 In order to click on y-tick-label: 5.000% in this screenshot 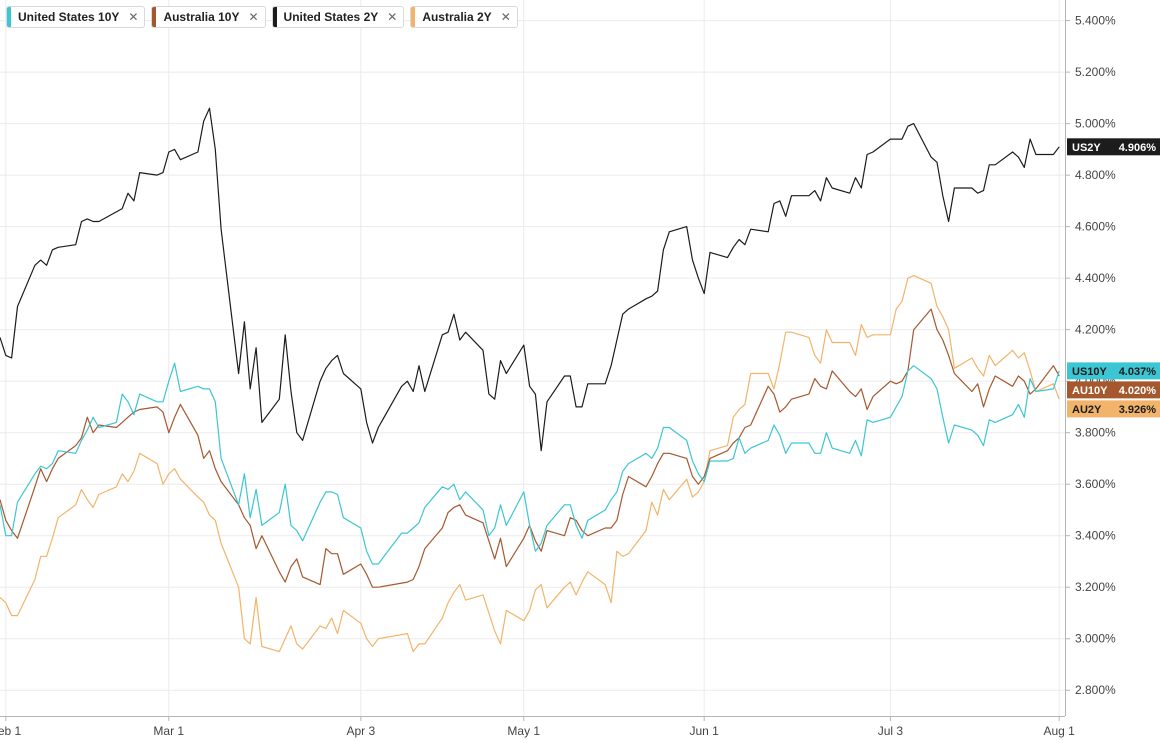, I will do `click(1095, 124)`.